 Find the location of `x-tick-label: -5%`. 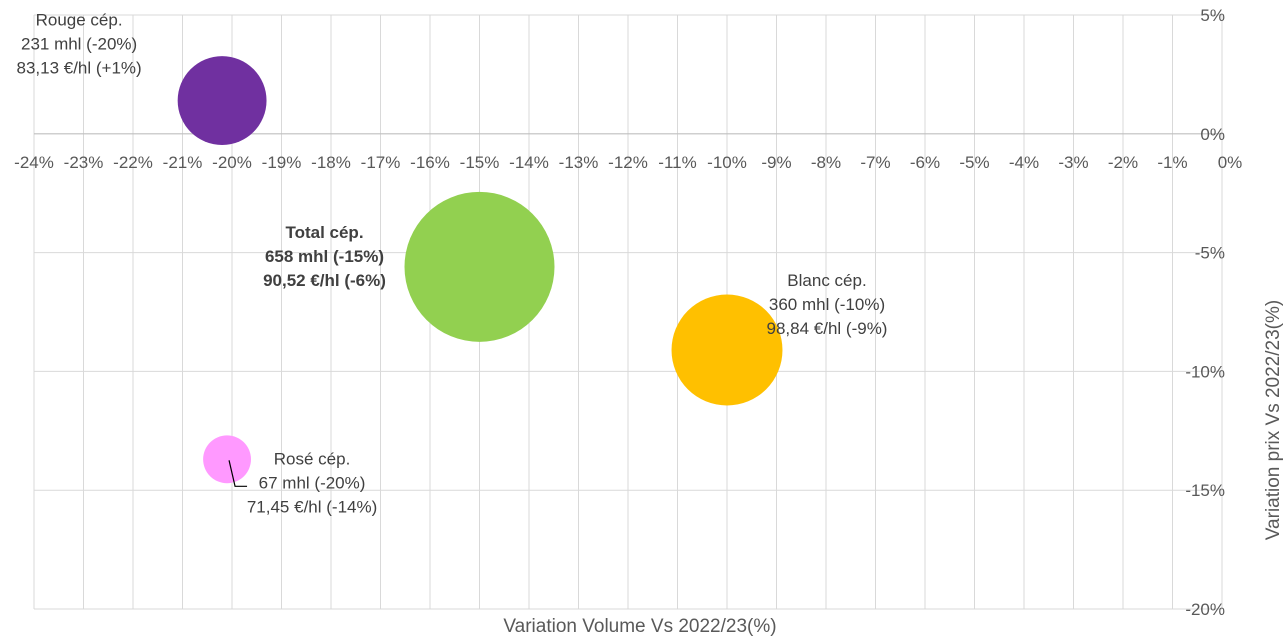

x-tick-label: -5% is located at coordinates (974, 162).